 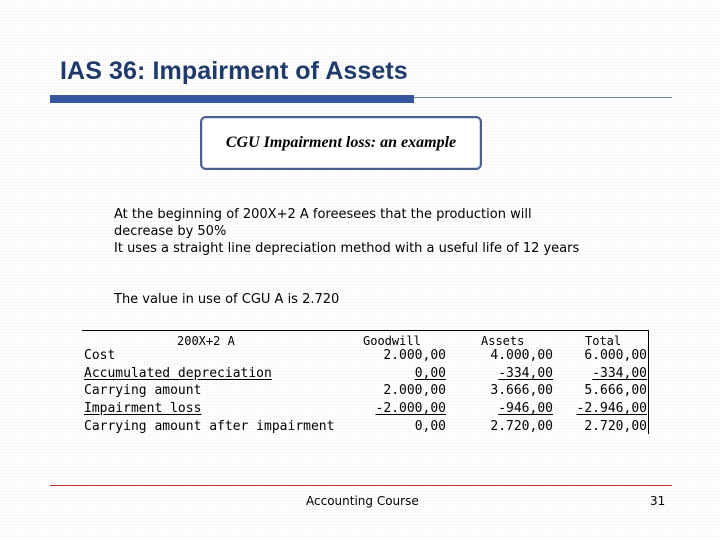 I want to click on table-cell-total: 2.720,00, so click(x=615, y=426).